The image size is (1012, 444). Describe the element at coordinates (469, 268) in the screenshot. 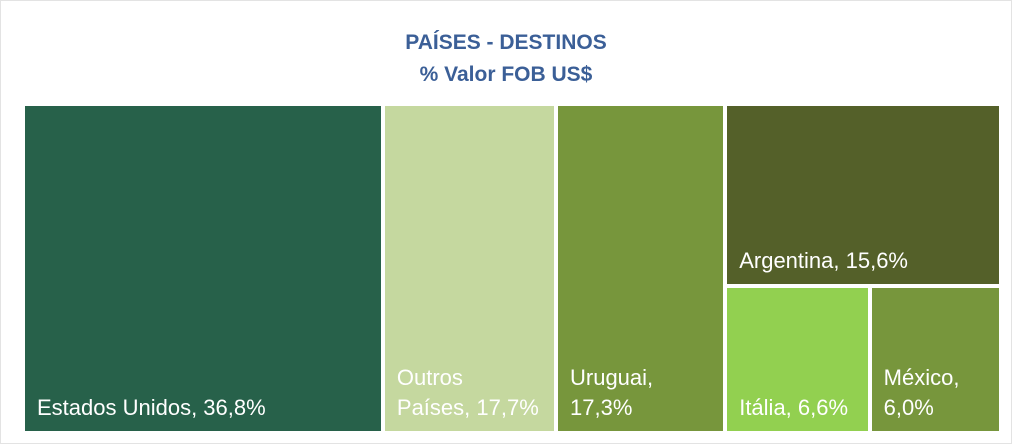

I see `treemap-cell: Outros Países, 17,7%` at that location.